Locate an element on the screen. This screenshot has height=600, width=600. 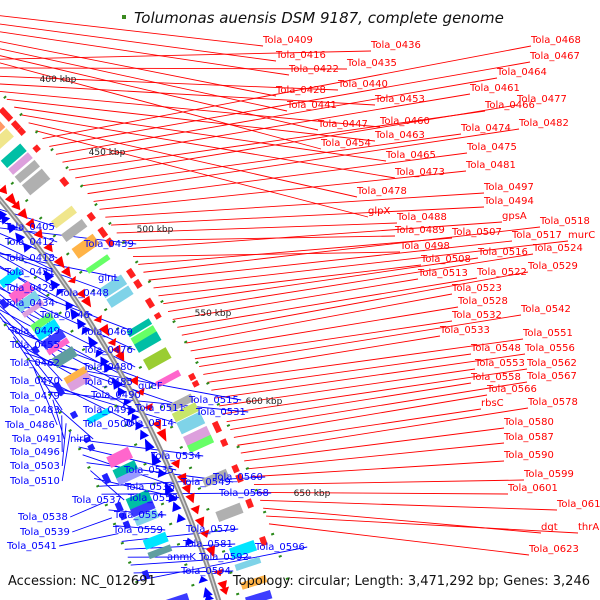
forward-gene-label: Tola_0528 is located at coordinates (482, 301).